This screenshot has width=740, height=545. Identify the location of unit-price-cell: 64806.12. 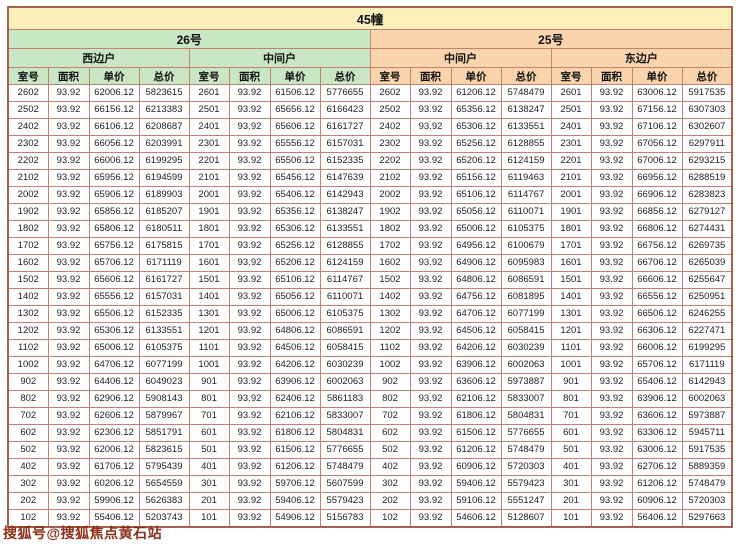
(295, 331).